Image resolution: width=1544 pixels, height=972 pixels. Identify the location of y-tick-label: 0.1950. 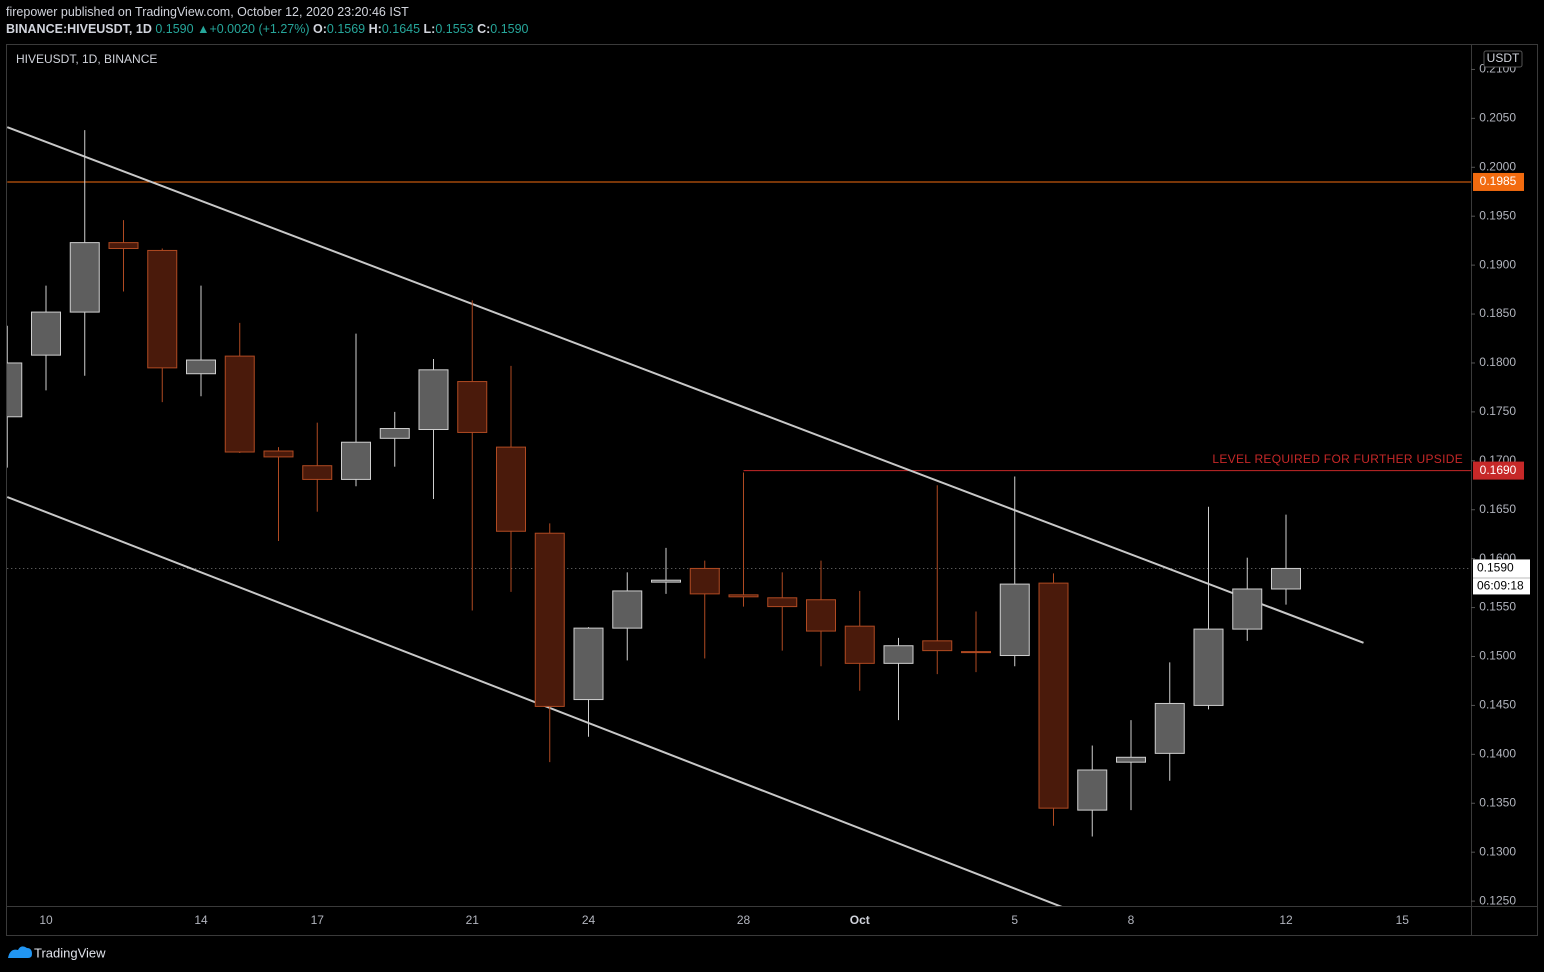
(1497, 215).